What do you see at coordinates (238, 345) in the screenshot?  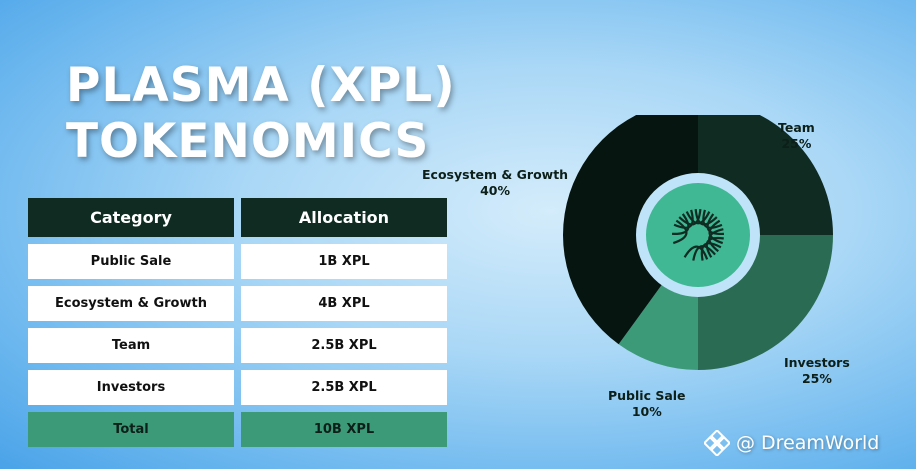 I see `table-row: Team 2.5B XPL` at bounding box center [238, 345].